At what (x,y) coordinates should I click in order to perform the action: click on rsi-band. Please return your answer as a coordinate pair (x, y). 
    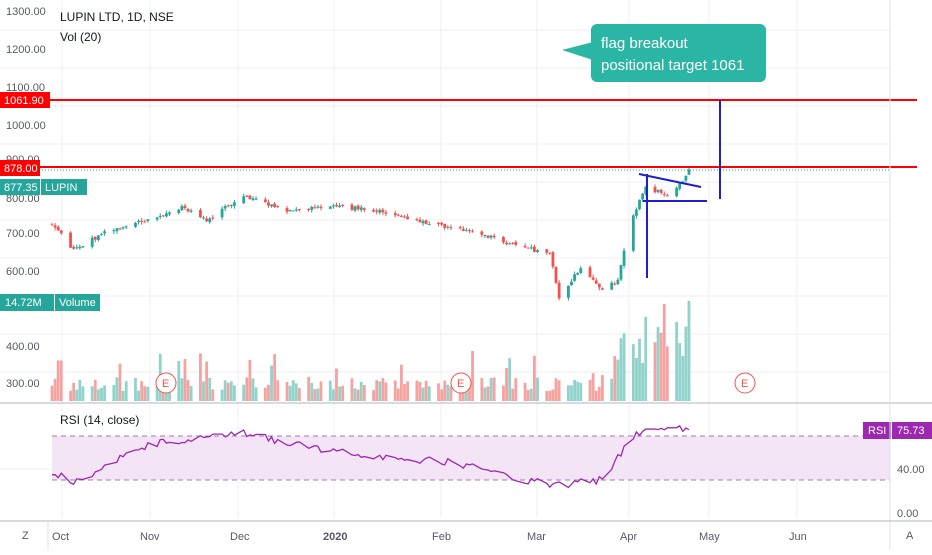
    Looking at the image, I should click on (471, 458).